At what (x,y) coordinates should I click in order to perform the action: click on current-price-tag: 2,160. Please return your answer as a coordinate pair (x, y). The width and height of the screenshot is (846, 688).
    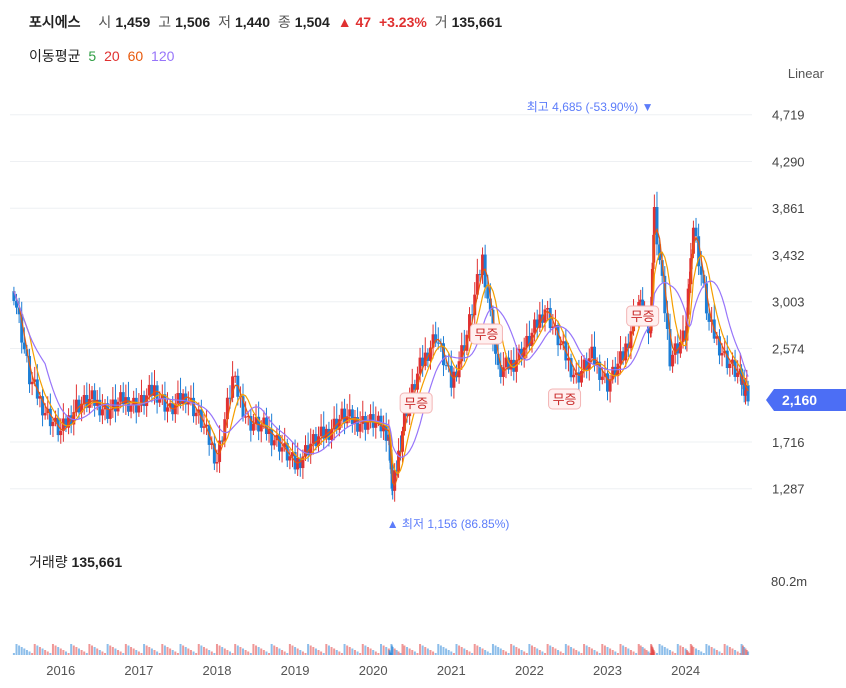
    Looking at the image, I should click on (806, 400).